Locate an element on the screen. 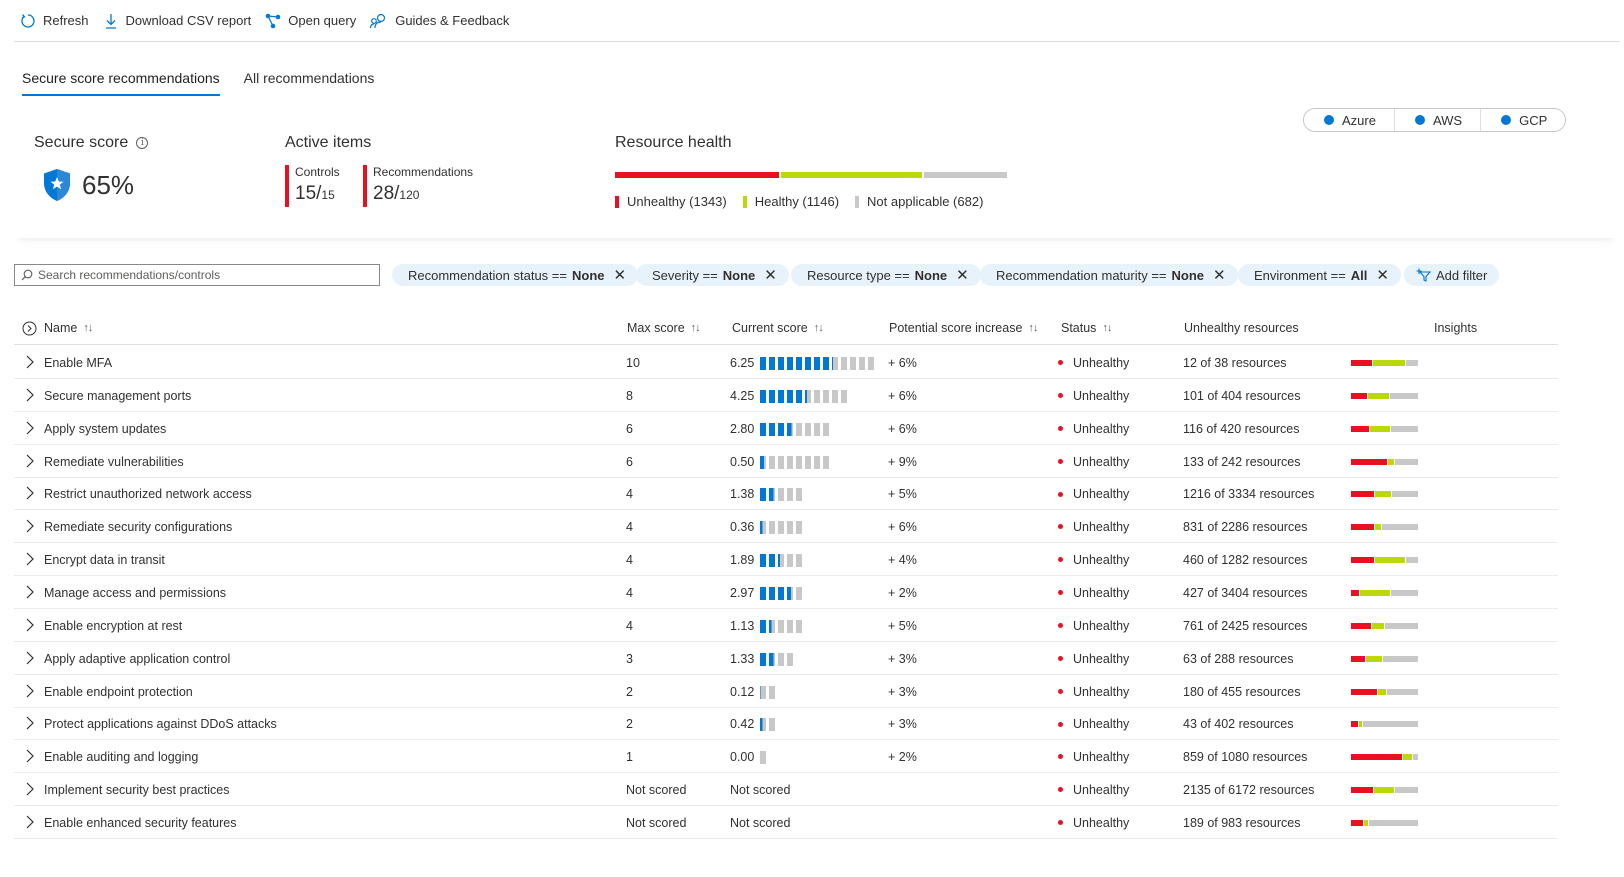 This screenshot has height=877, width=1624. row-name: Enable MFA is located at coordinates (78, 363).